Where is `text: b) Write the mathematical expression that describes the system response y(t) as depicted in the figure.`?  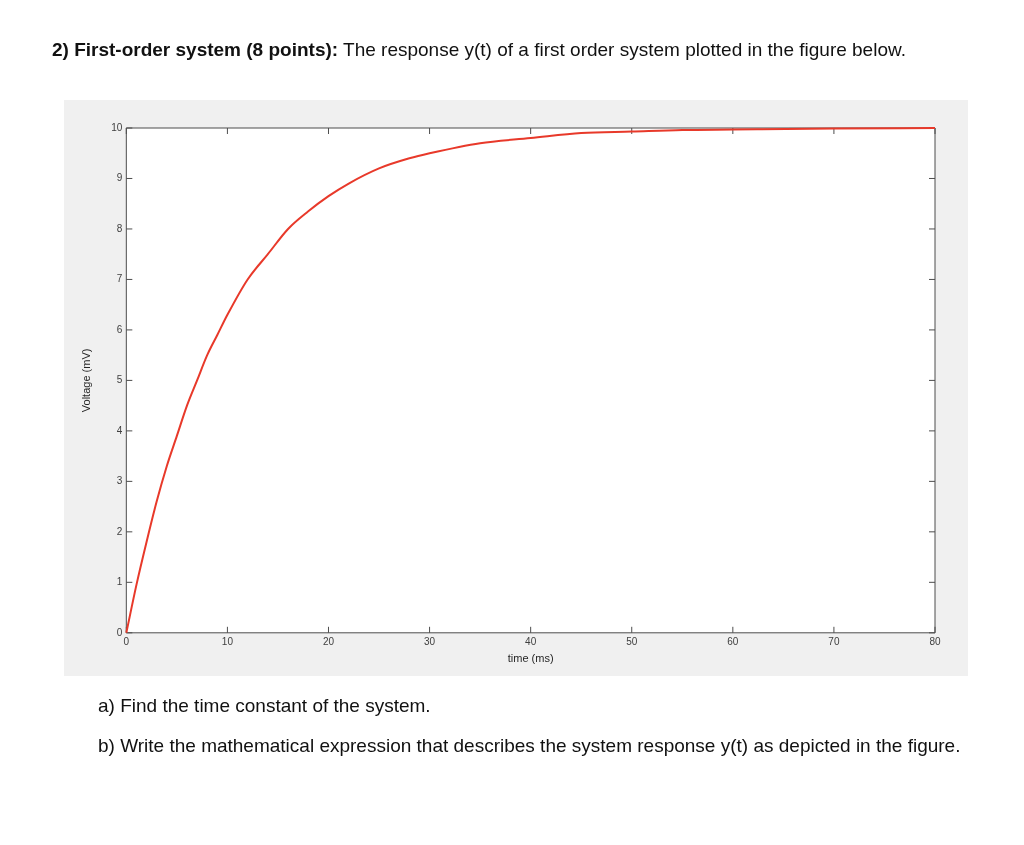 text: b) Write the mathematical expression that describes the system response y(t) as depicted in the figure. is located at coordinates (530, 746).